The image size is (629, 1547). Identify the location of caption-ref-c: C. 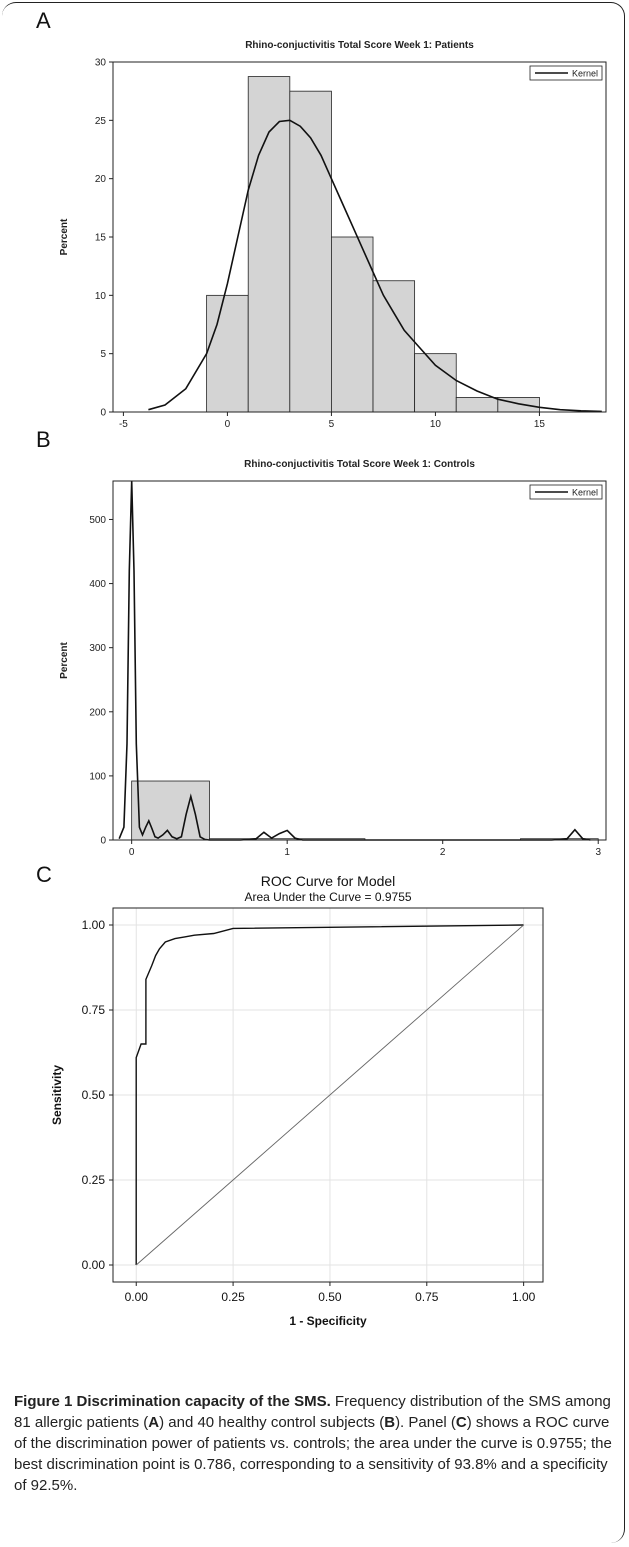
(461, 1422).